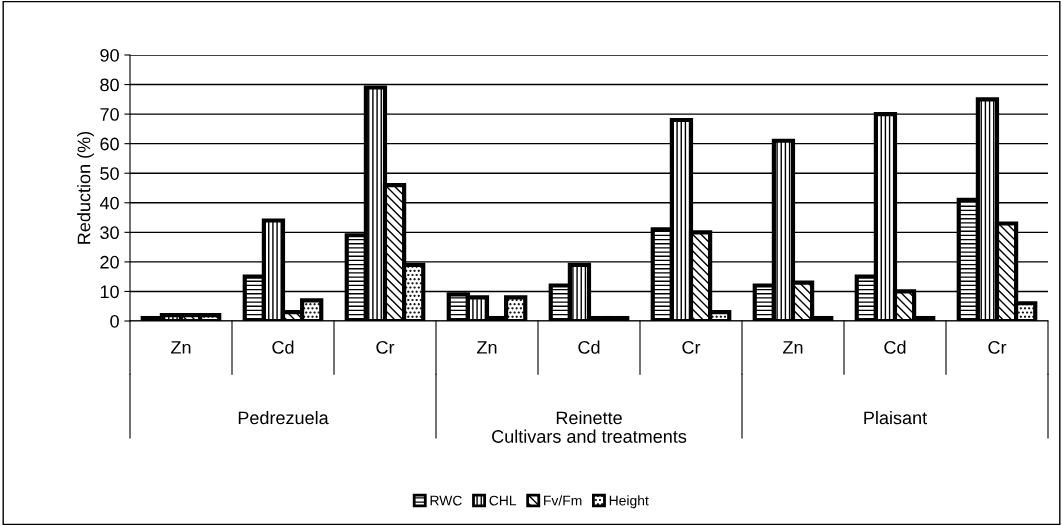 The height and width of the screenshot is (526, 1063). I want to click on y-tick-label: 30, so click(109, 233).